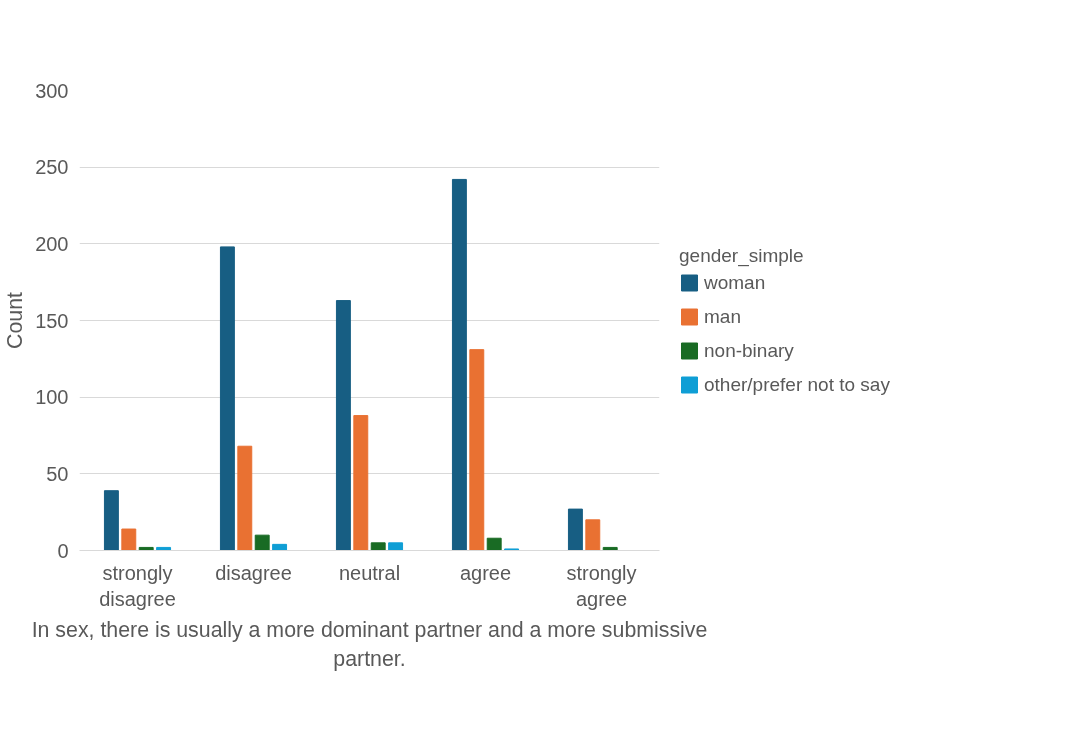 The image size is (1077, 738). Describe the element at coordinates (722, 316) in the screenshot. I see `legend-label: man` at that location.